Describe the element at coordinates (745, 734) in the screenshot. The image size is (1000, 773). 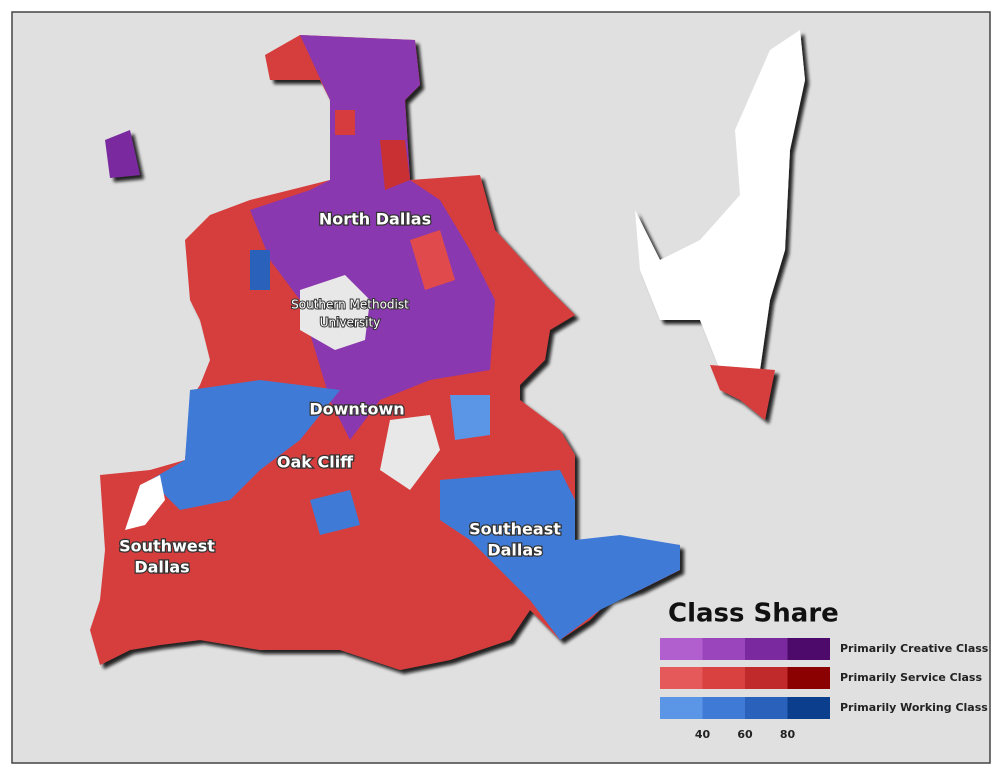
I see `legend-tick: 60` at that location.